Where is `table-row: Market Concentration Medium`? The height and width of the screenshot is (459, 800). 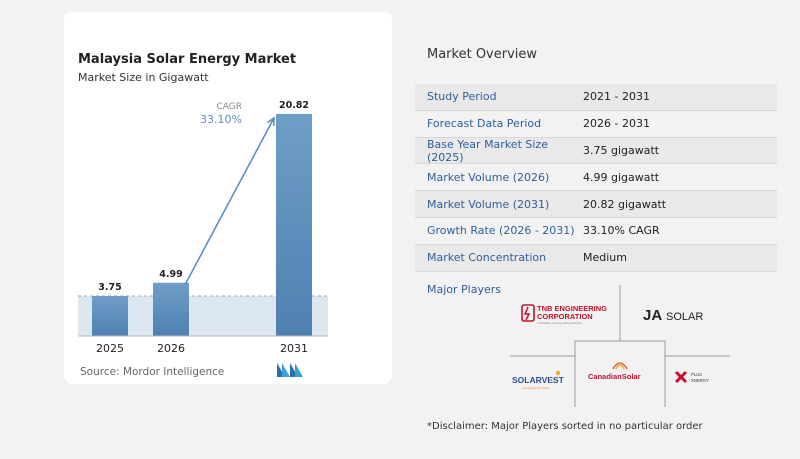
table-row: Market Concentration Medium is located at coordinates (596, 258).